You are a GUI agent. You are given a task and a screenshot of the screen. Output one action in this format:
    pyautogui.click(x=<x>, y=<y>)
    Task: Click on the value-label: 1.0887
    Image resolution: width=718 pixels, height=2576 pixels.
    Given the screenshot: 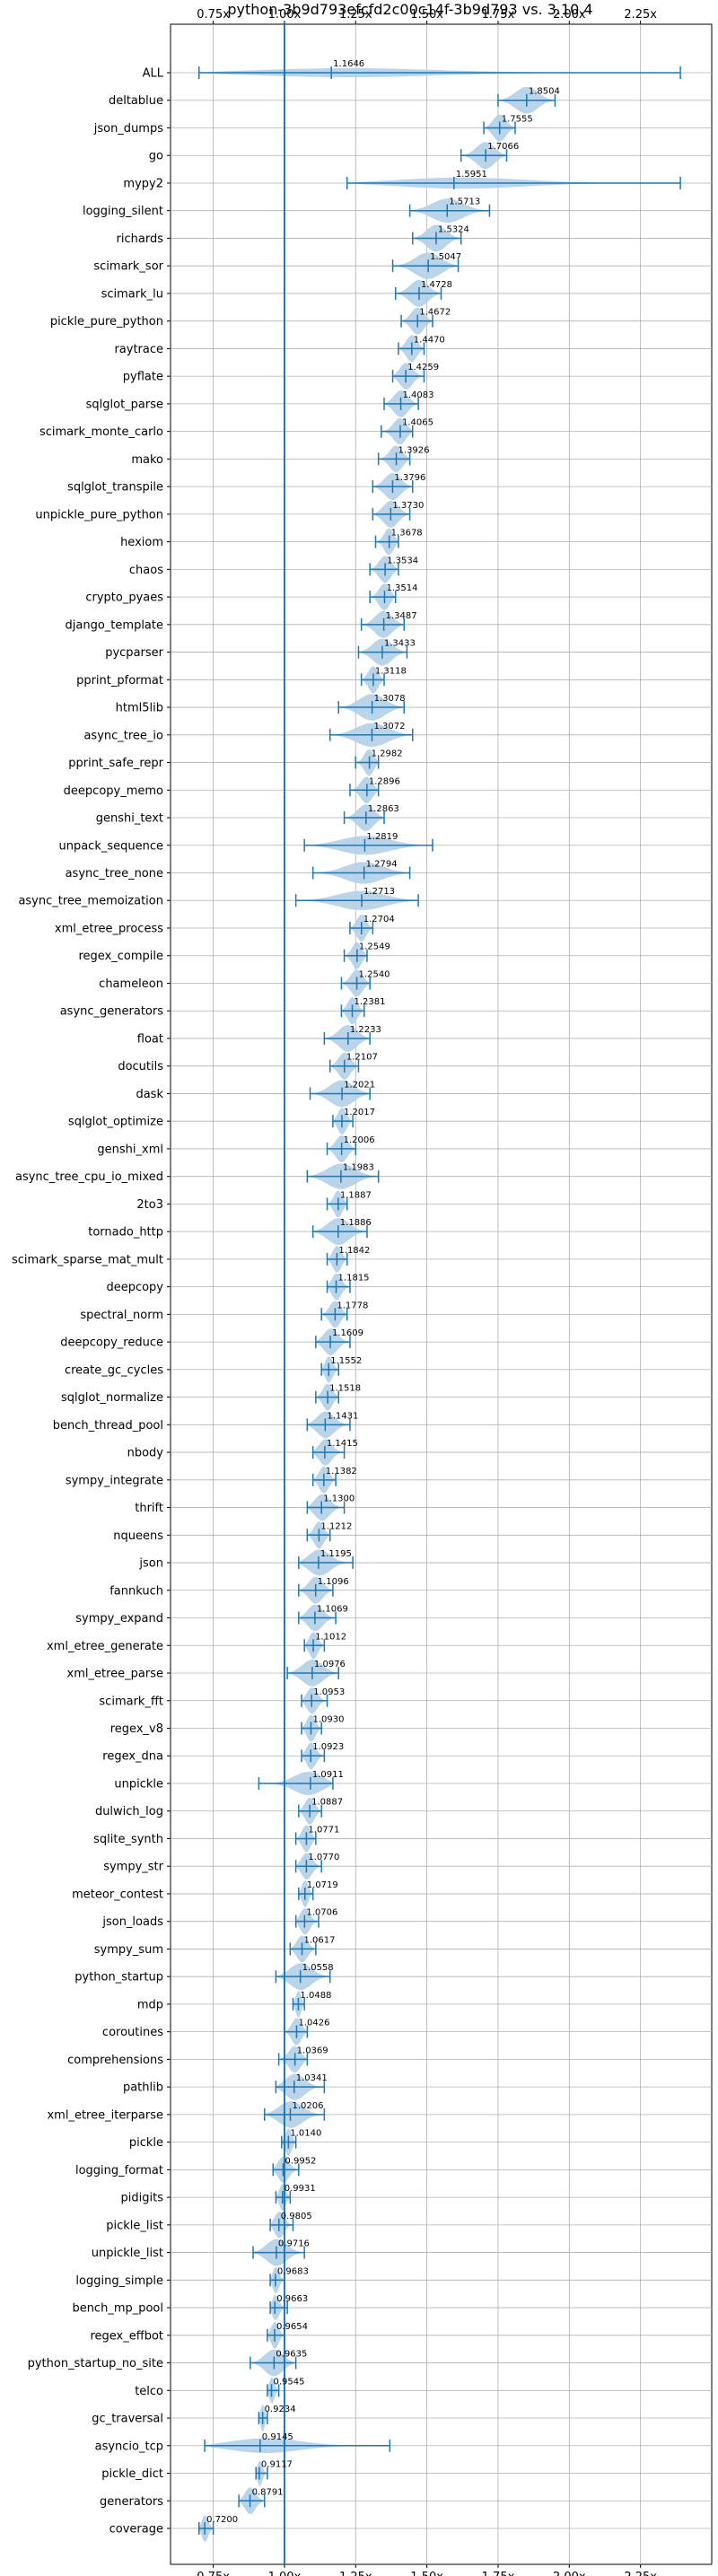 What is the action you would take?
    pyautogui.click(x=327, y=1803)
    